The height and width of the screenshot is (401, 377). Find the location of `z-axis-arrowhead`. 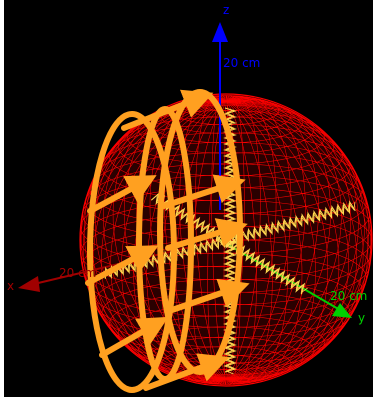

z-axis-arrowhead is located at coordinates (220, 32).